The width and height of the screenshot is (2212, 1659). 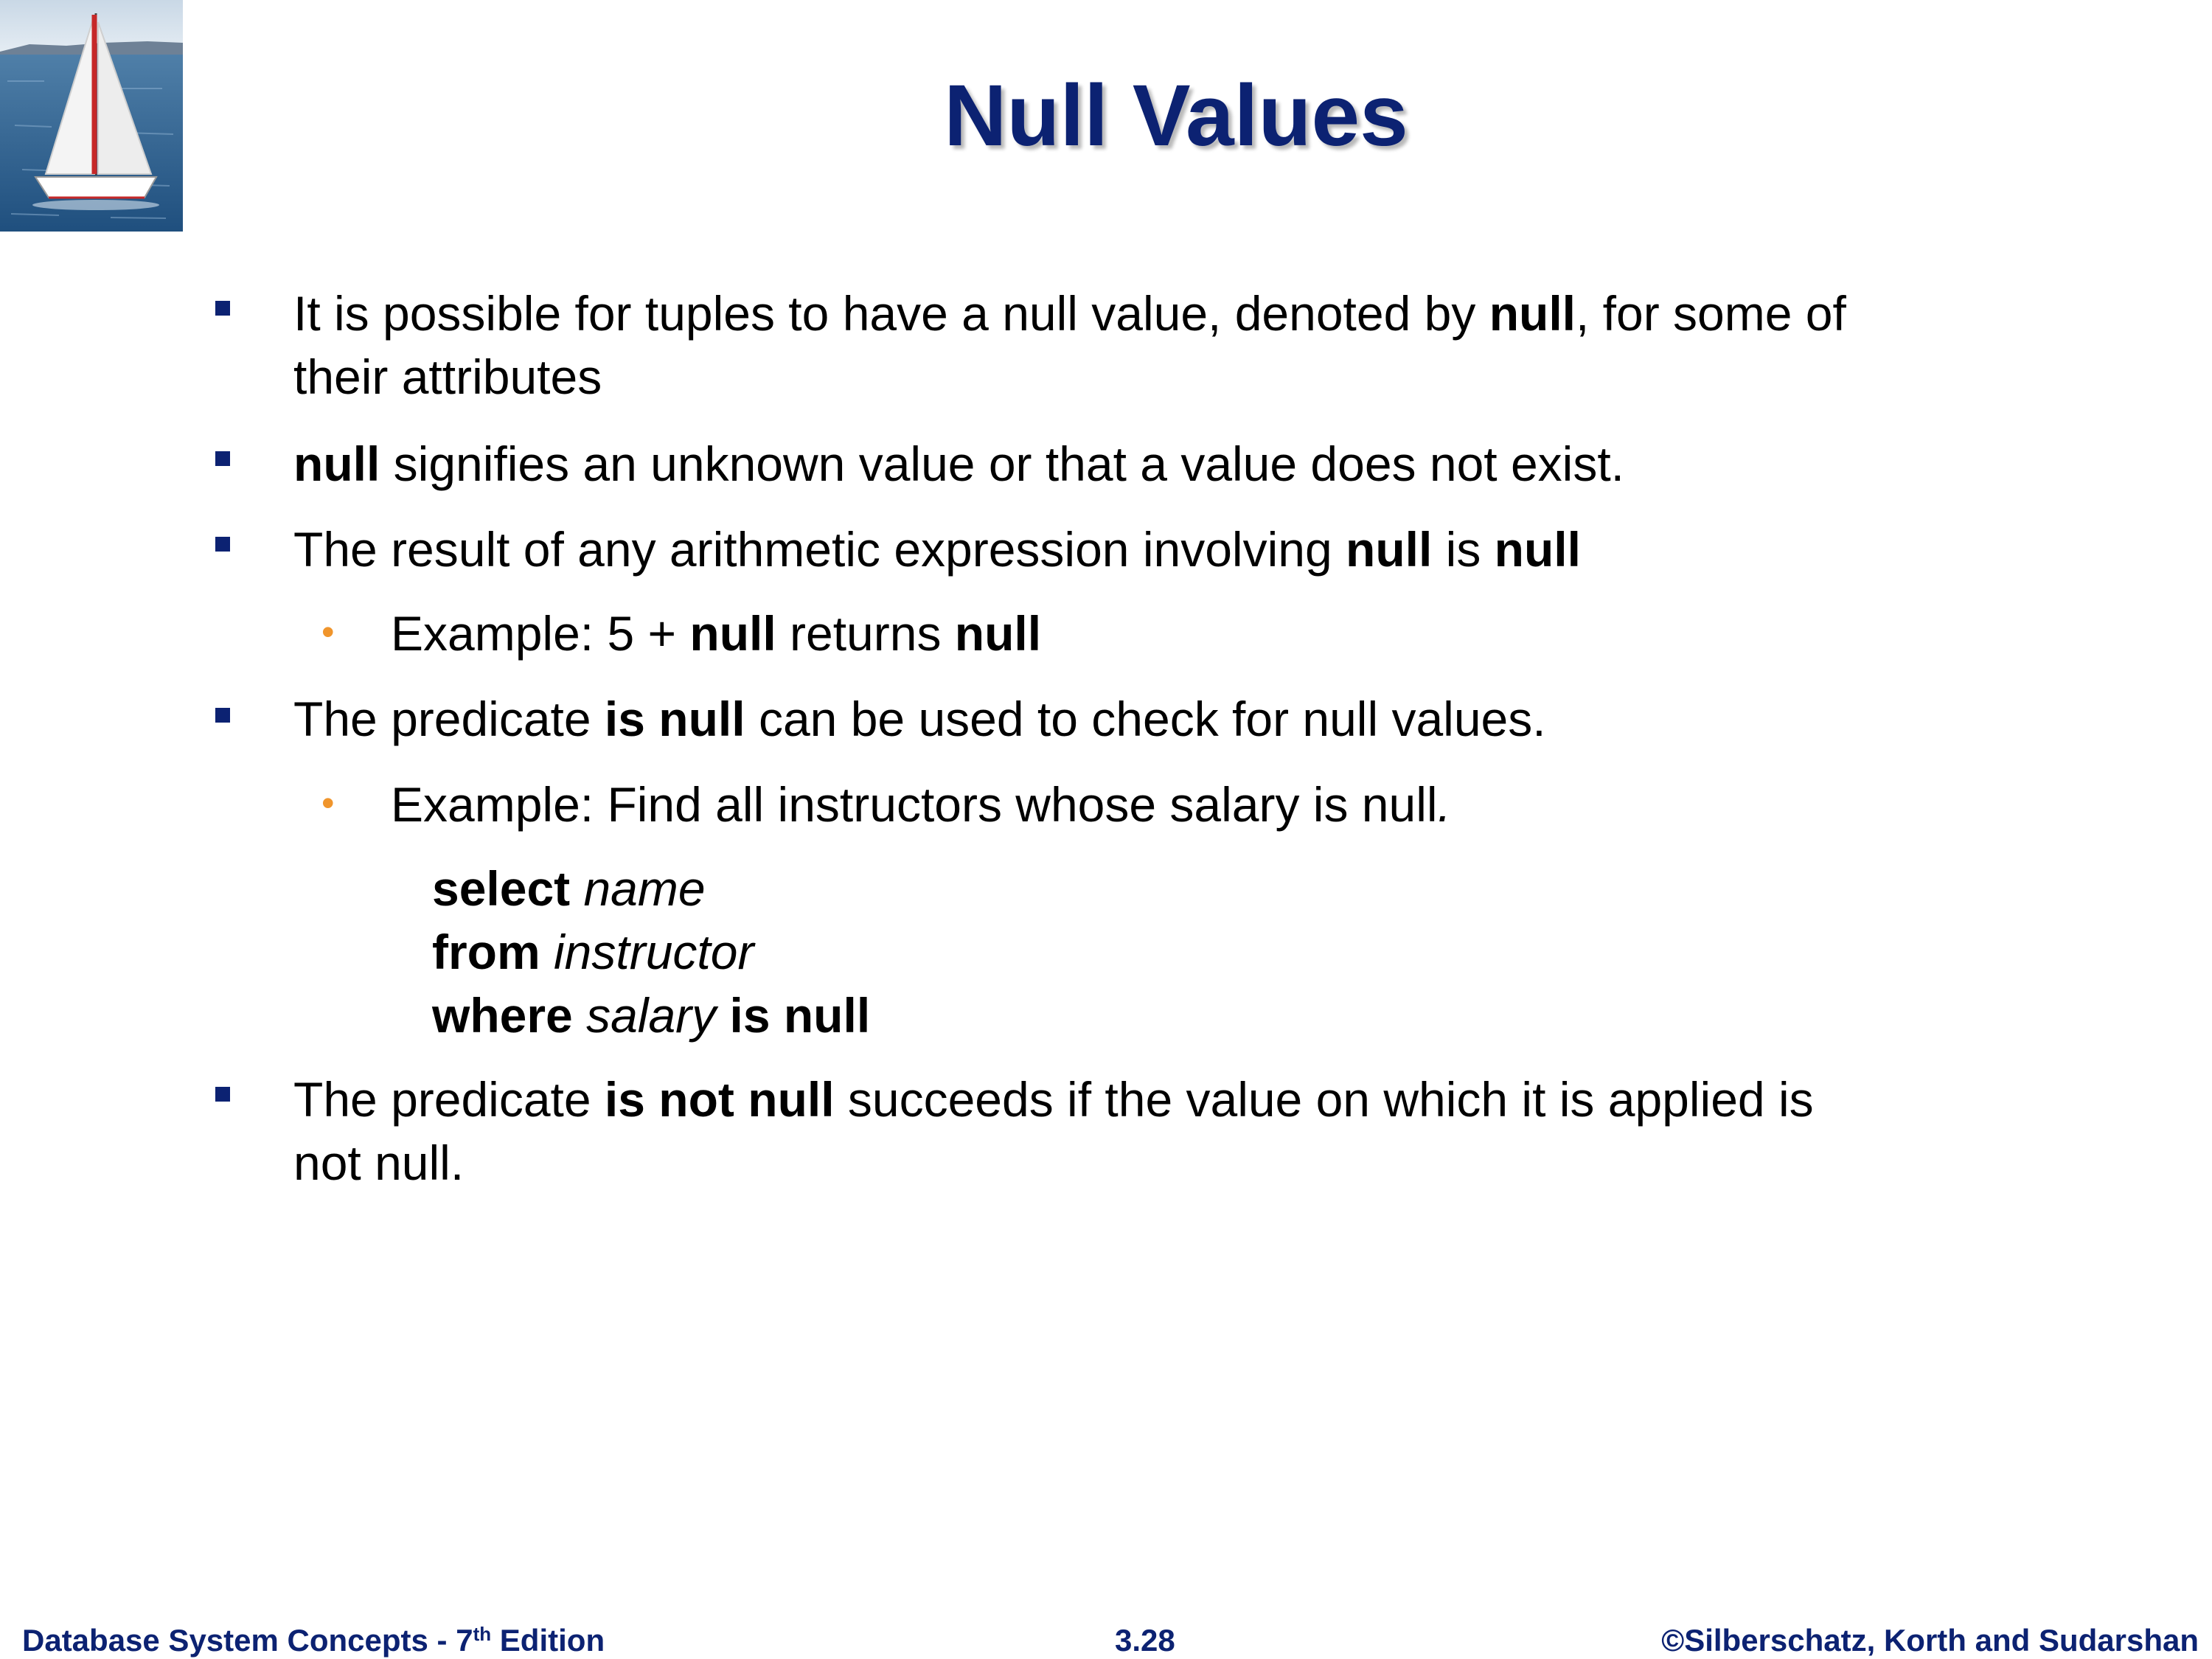 What do you see at coordinates (1930, 1640) in the screenshot?
I see `footer-copyright: ©Silberschatz, Korth and Sudarshan` at bounding box center [1930, 1640].